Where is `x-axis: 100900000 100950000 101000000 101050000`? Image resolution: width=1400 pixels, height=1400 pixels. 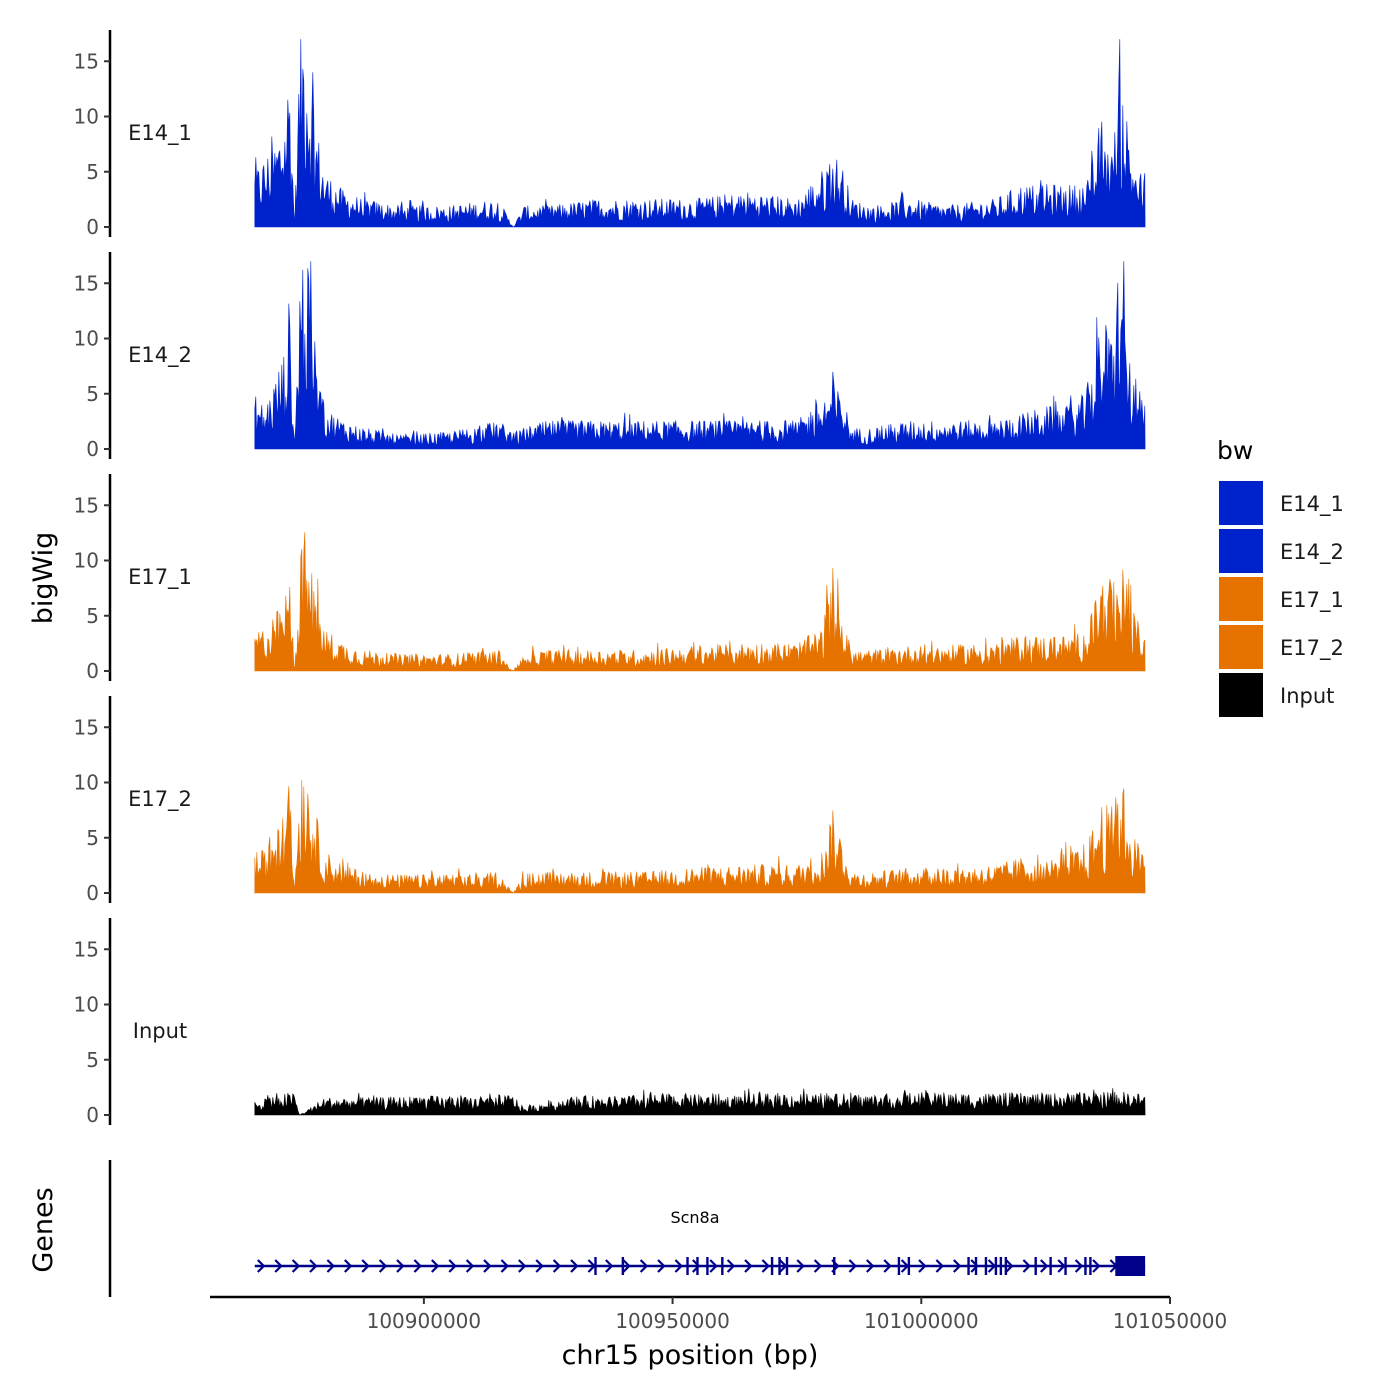 x-axis: 100900000 100950000 101000000 101050000 is located at coordinates (719, 1314).